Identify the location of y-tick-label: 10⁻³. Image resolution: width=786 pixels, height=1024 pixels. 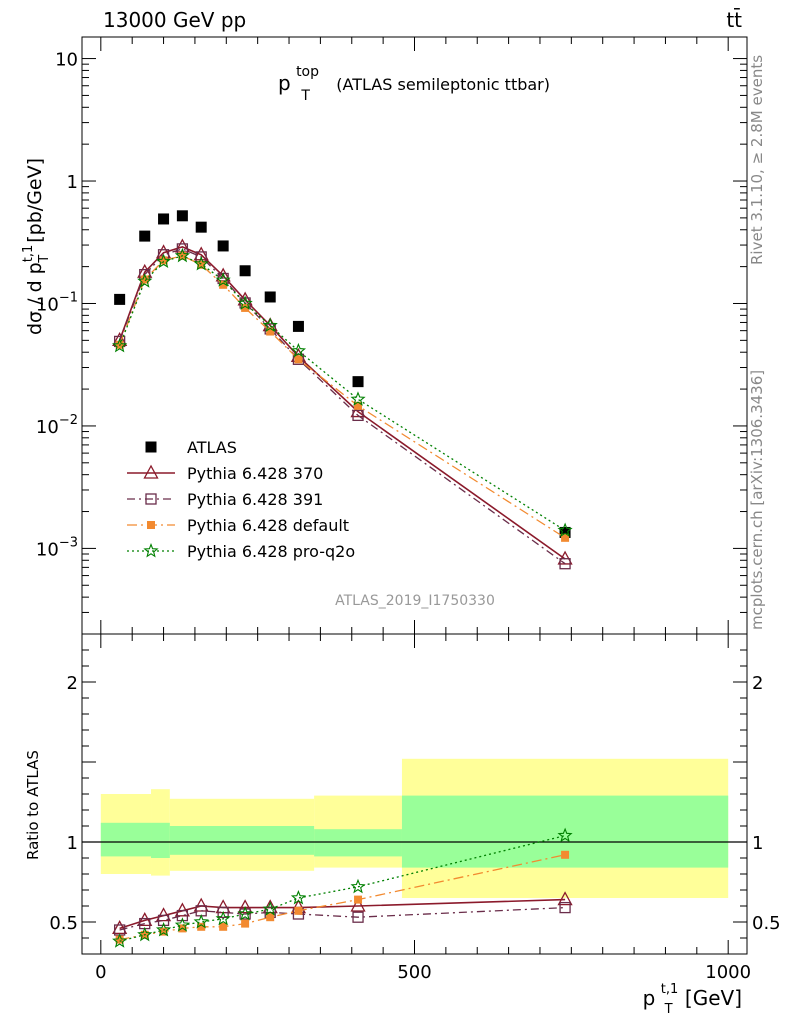
(57, 547).